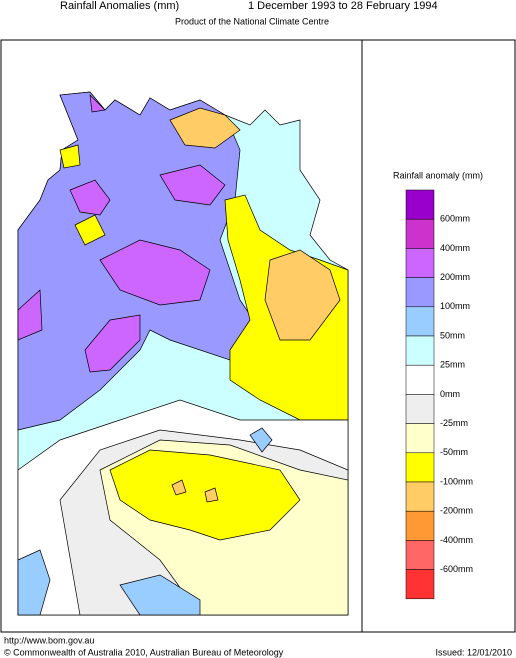 The width and height of the screenshot is (516, 658). Describe the element at coordinates (455, 277) in the screenshot. I see `legend-label: 200mm` at that location.